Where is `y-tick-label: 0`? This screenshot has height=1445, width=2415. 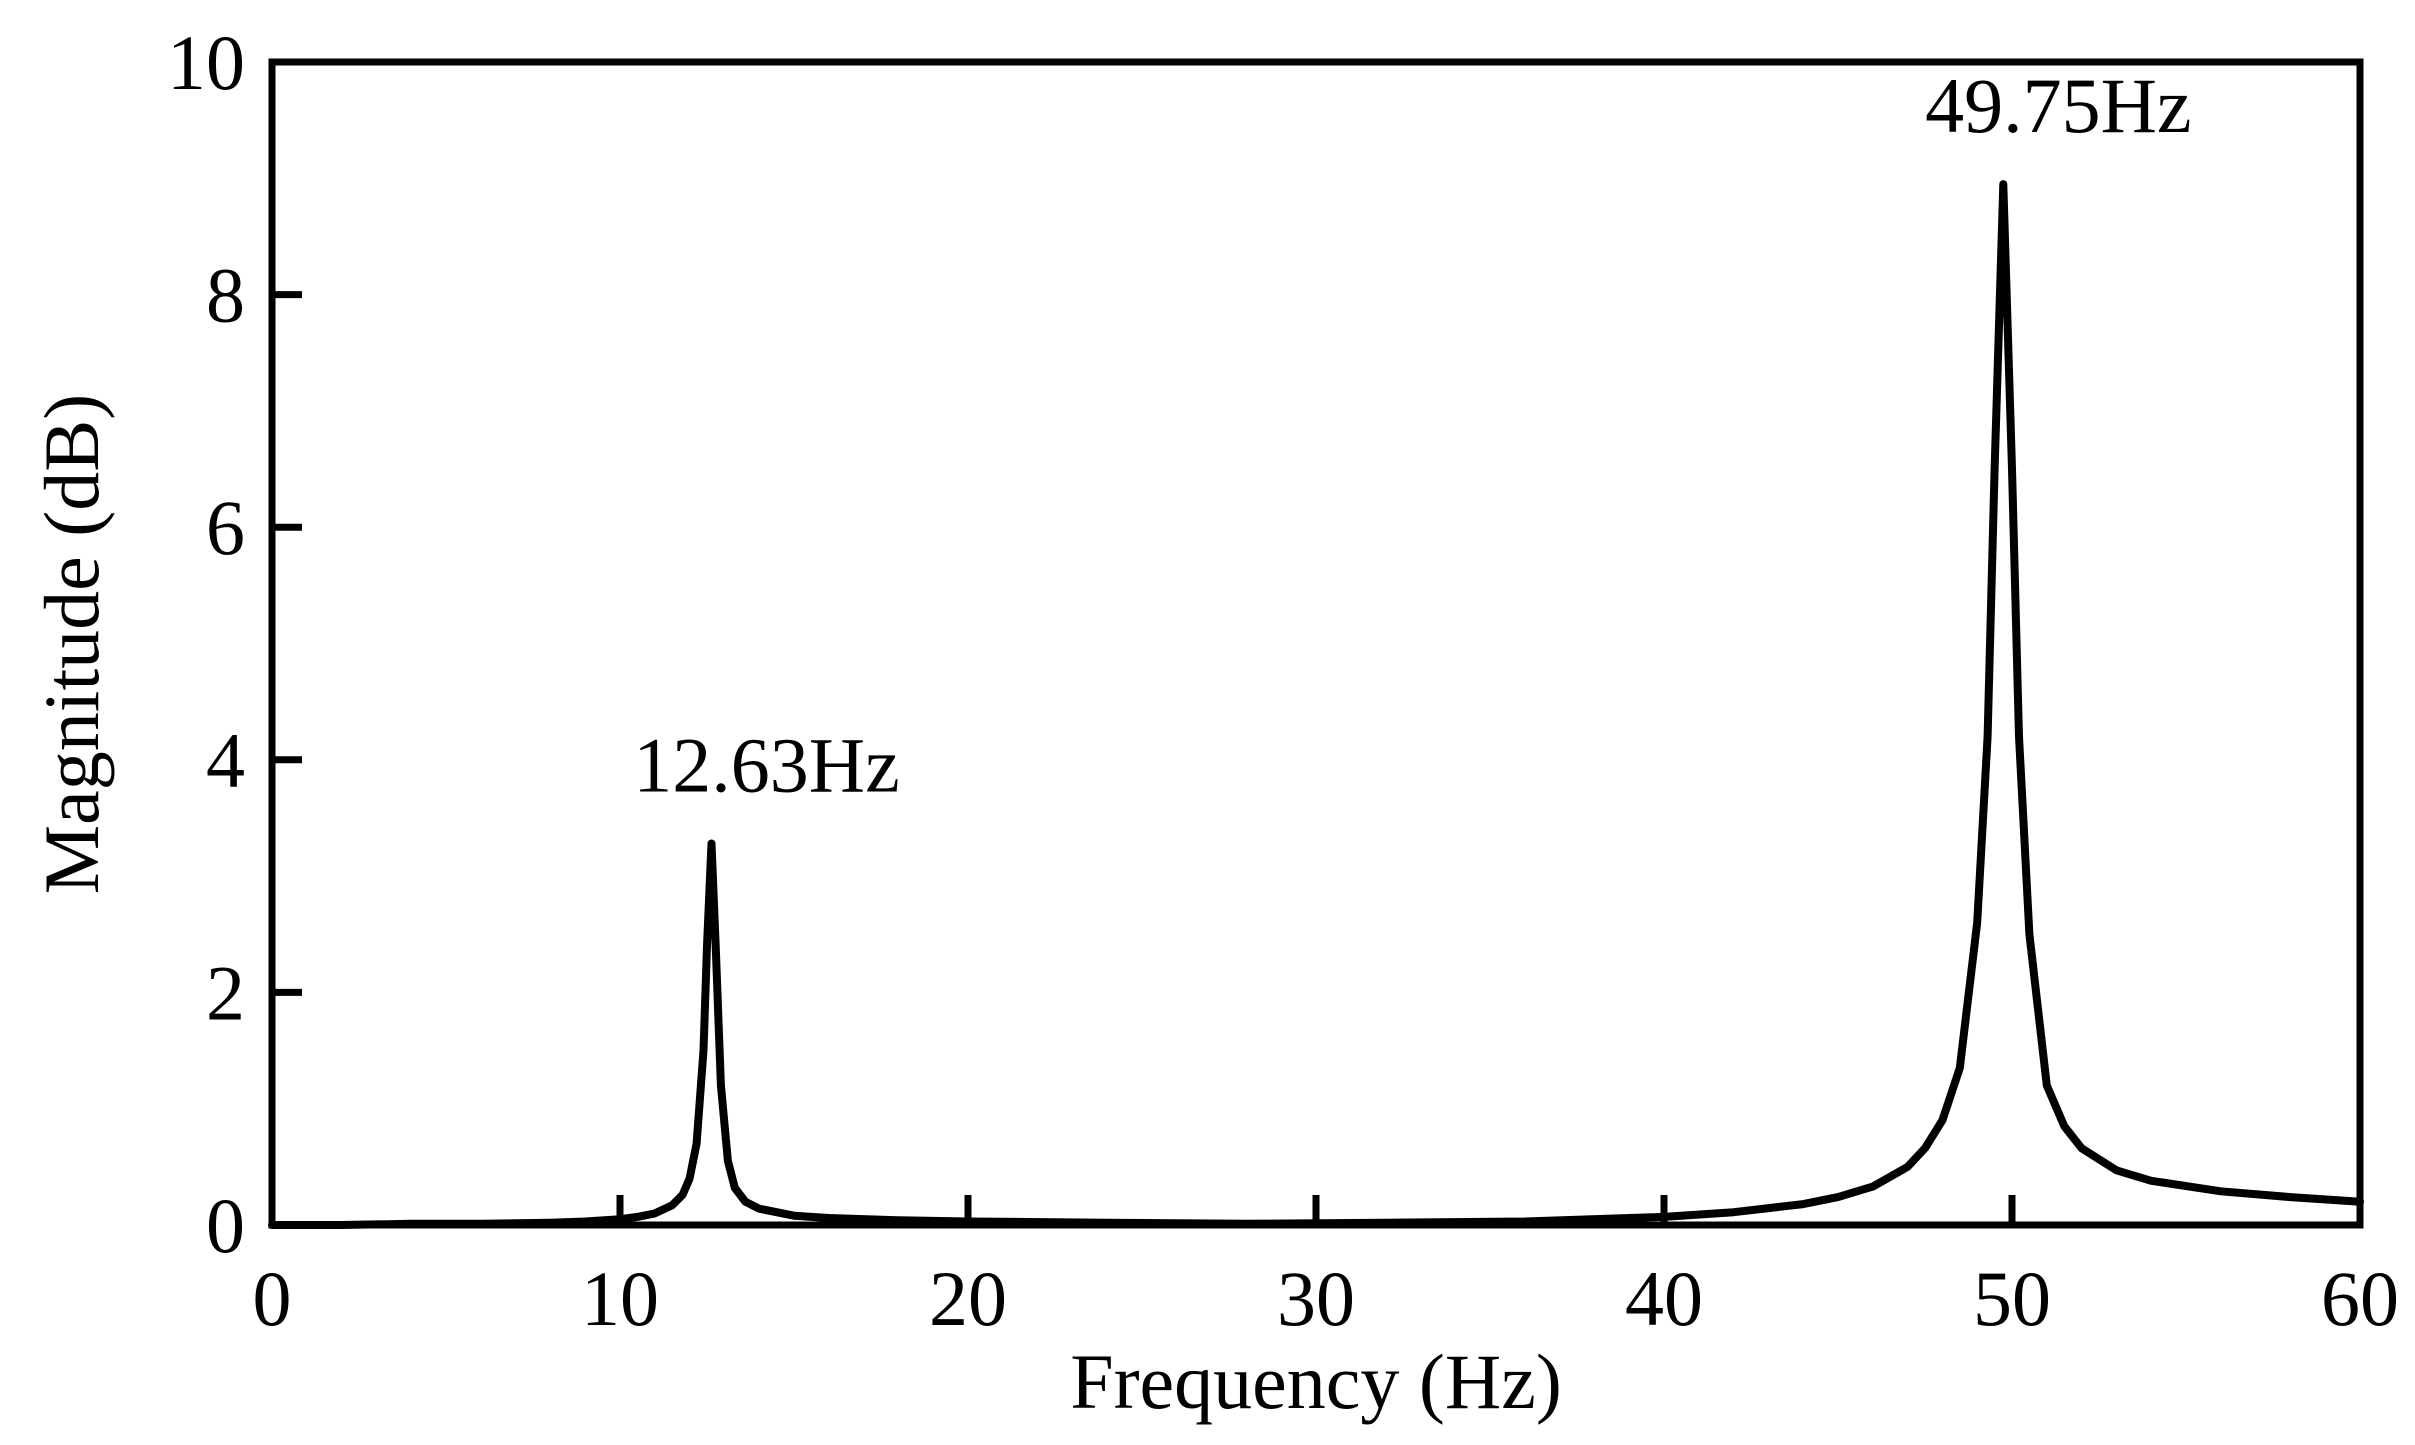
y-tick-label: 0 is located at coordinates (225, 1225).